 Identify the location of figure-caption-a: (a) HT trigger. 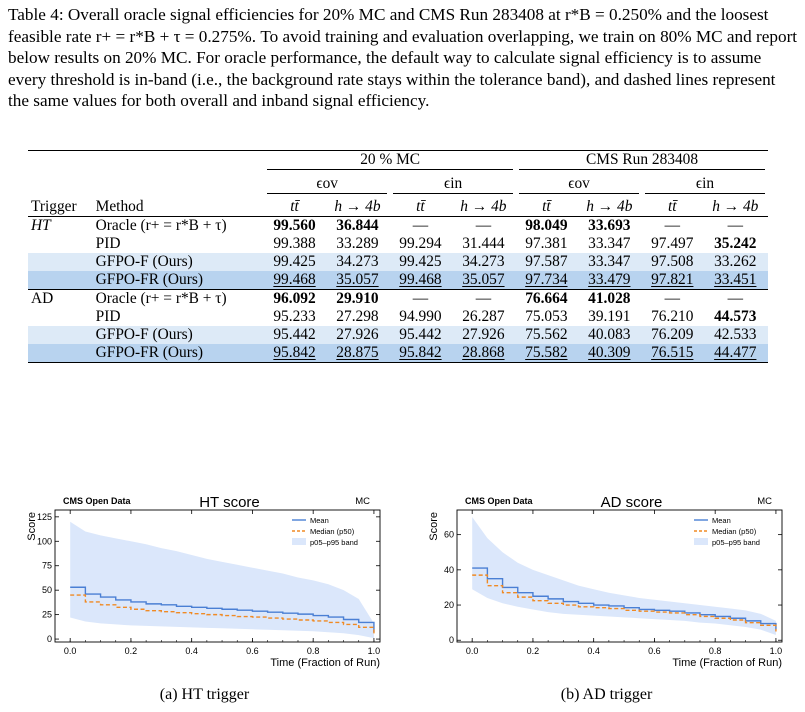
(204, 694).